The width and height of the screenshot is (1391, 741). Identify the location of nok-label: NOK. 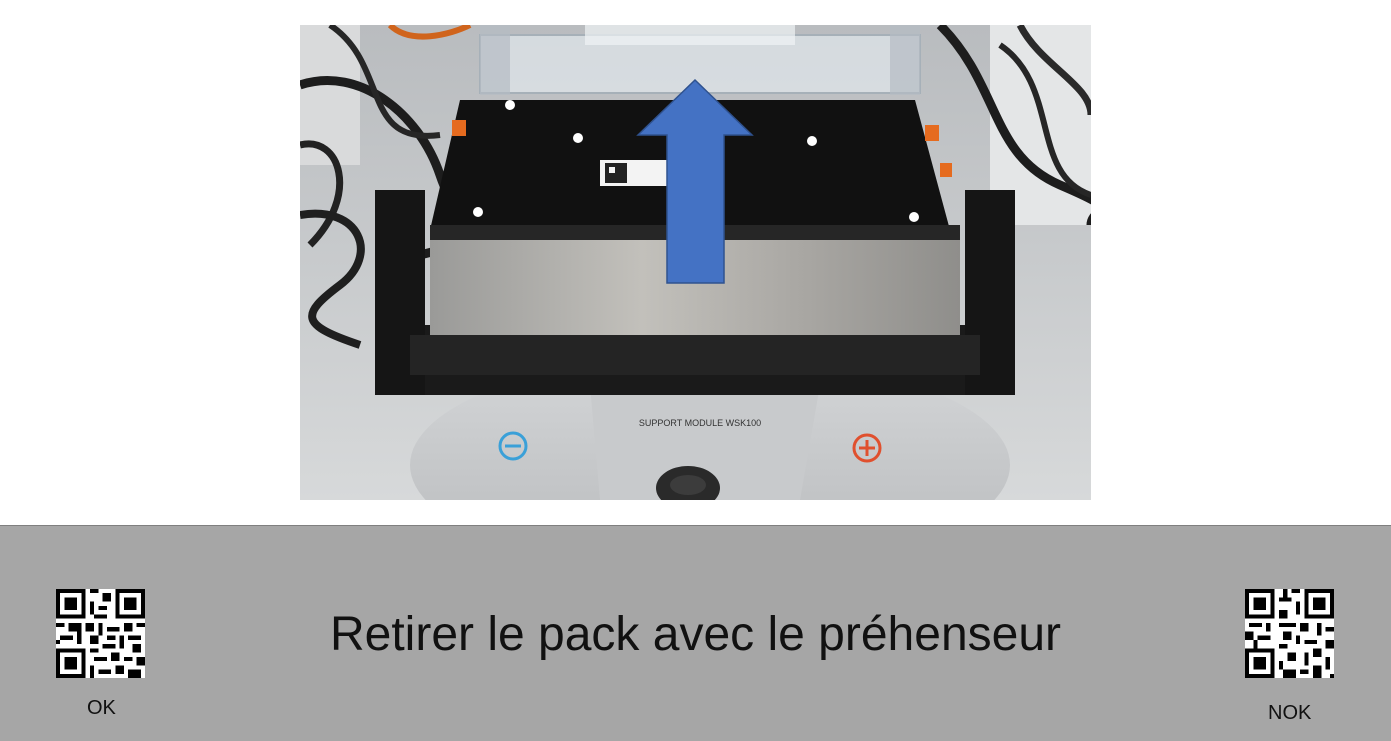
(1290, 713).